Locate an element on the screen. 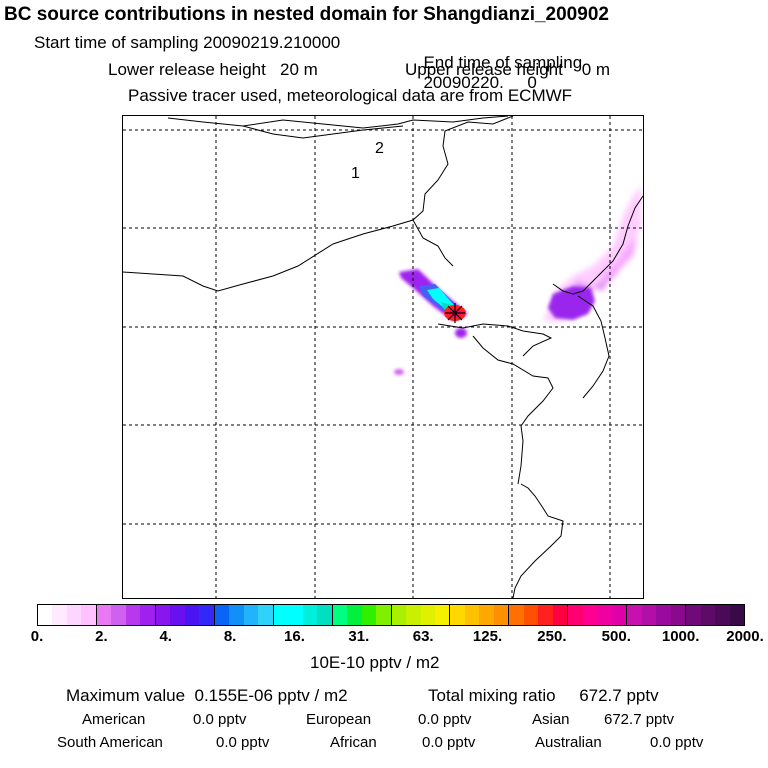  colorbar-tick-label: 2000. is located at coordinates (745, 636).